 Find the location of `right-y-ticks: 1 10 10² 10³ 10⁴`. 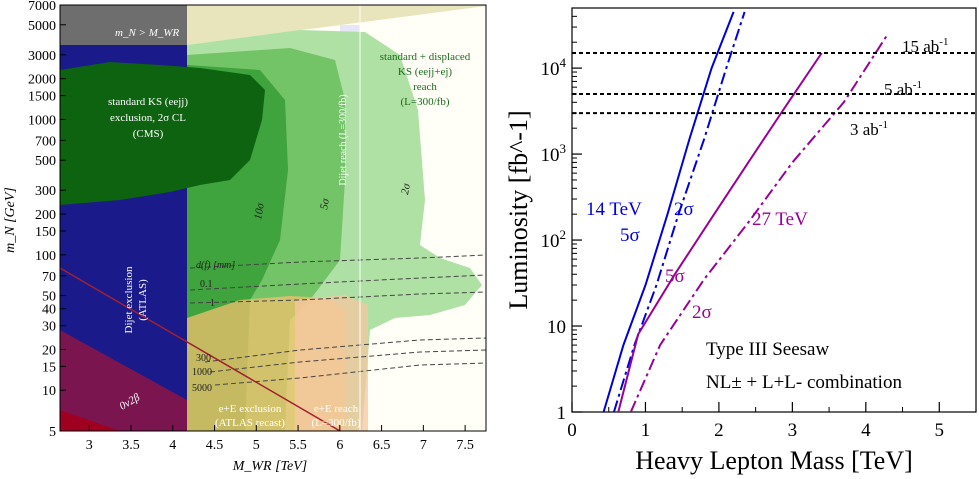

right-y-ticks: 1 10 10² 10³ 10⁴ is located at coordinates (561, 215).